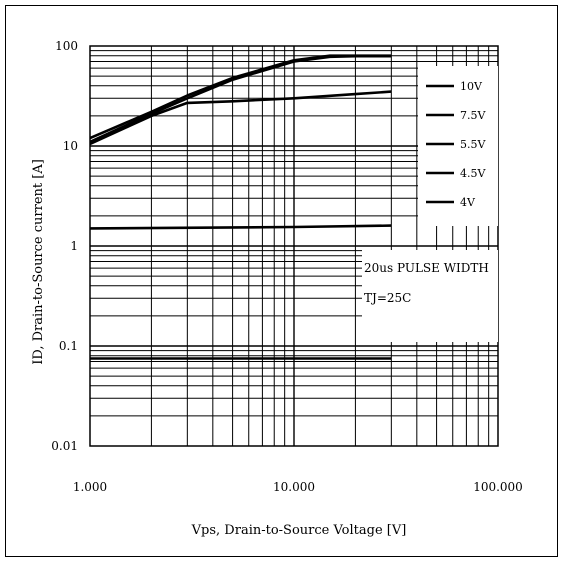 The width and height of the screenshot is (563, 562). Describe the element at coordinates (90, 487) in the screenshot. I see `x-tick-label: 1.000` at that location.